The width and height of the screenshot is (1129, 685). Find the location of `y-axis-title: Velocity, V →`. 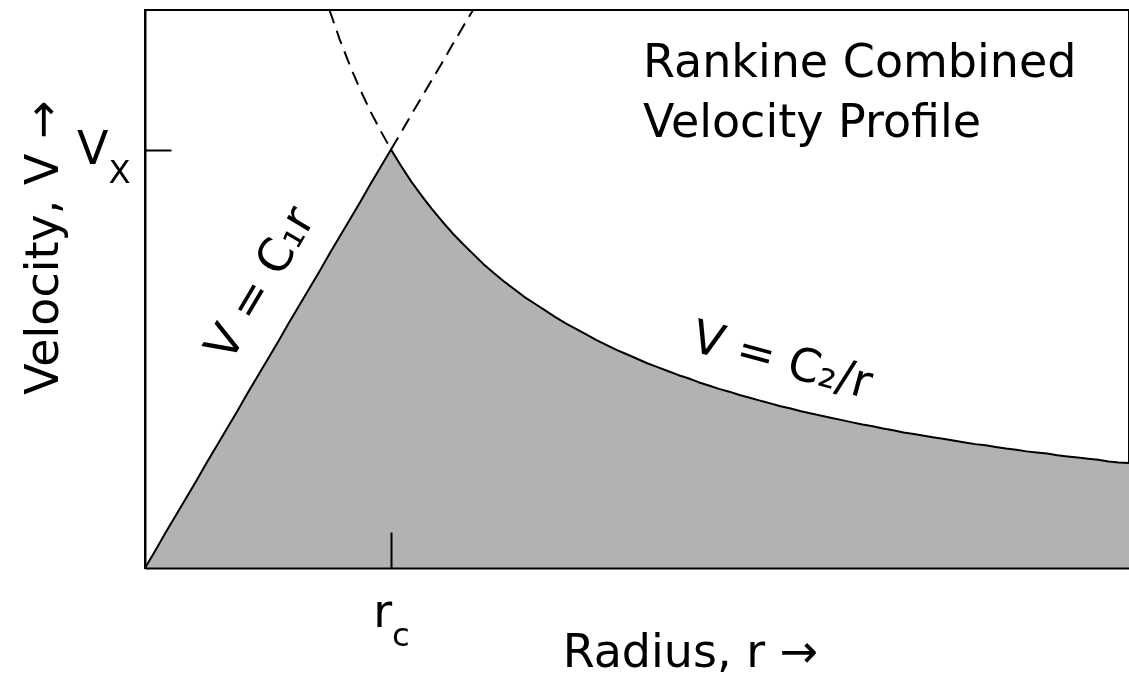

y-axis-title: Velocity, V → is located at coordinates (41, 247).